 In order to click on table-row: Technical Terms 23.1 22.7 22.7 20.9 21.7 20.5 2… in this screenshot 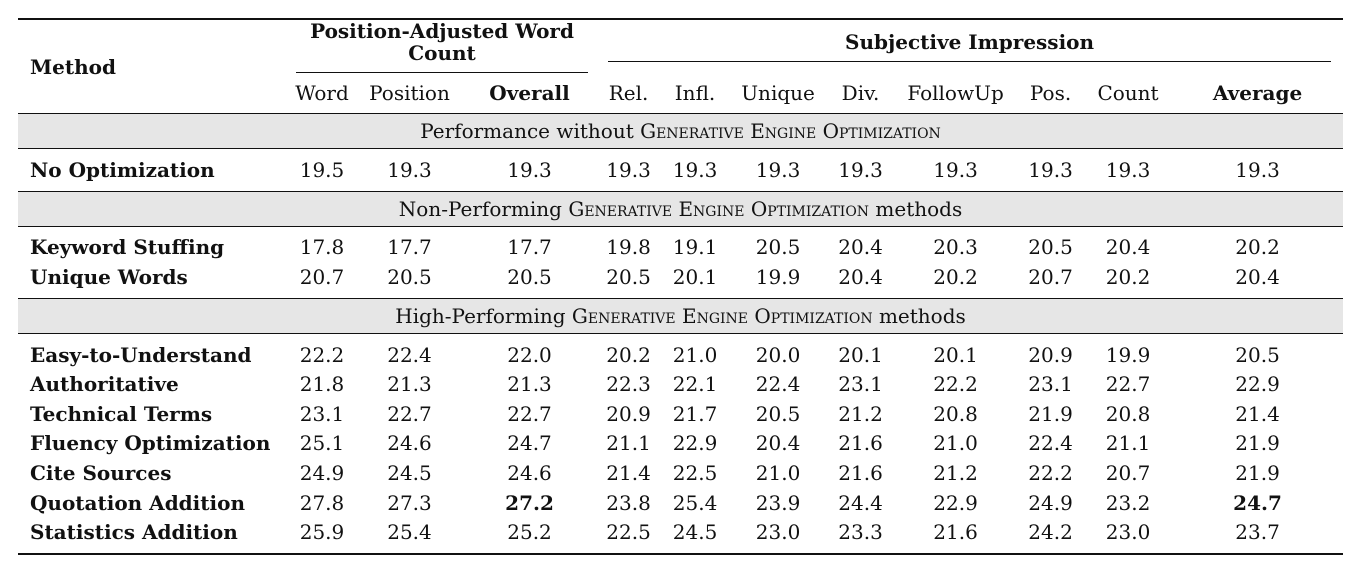, I will do `click(680, 414)`.